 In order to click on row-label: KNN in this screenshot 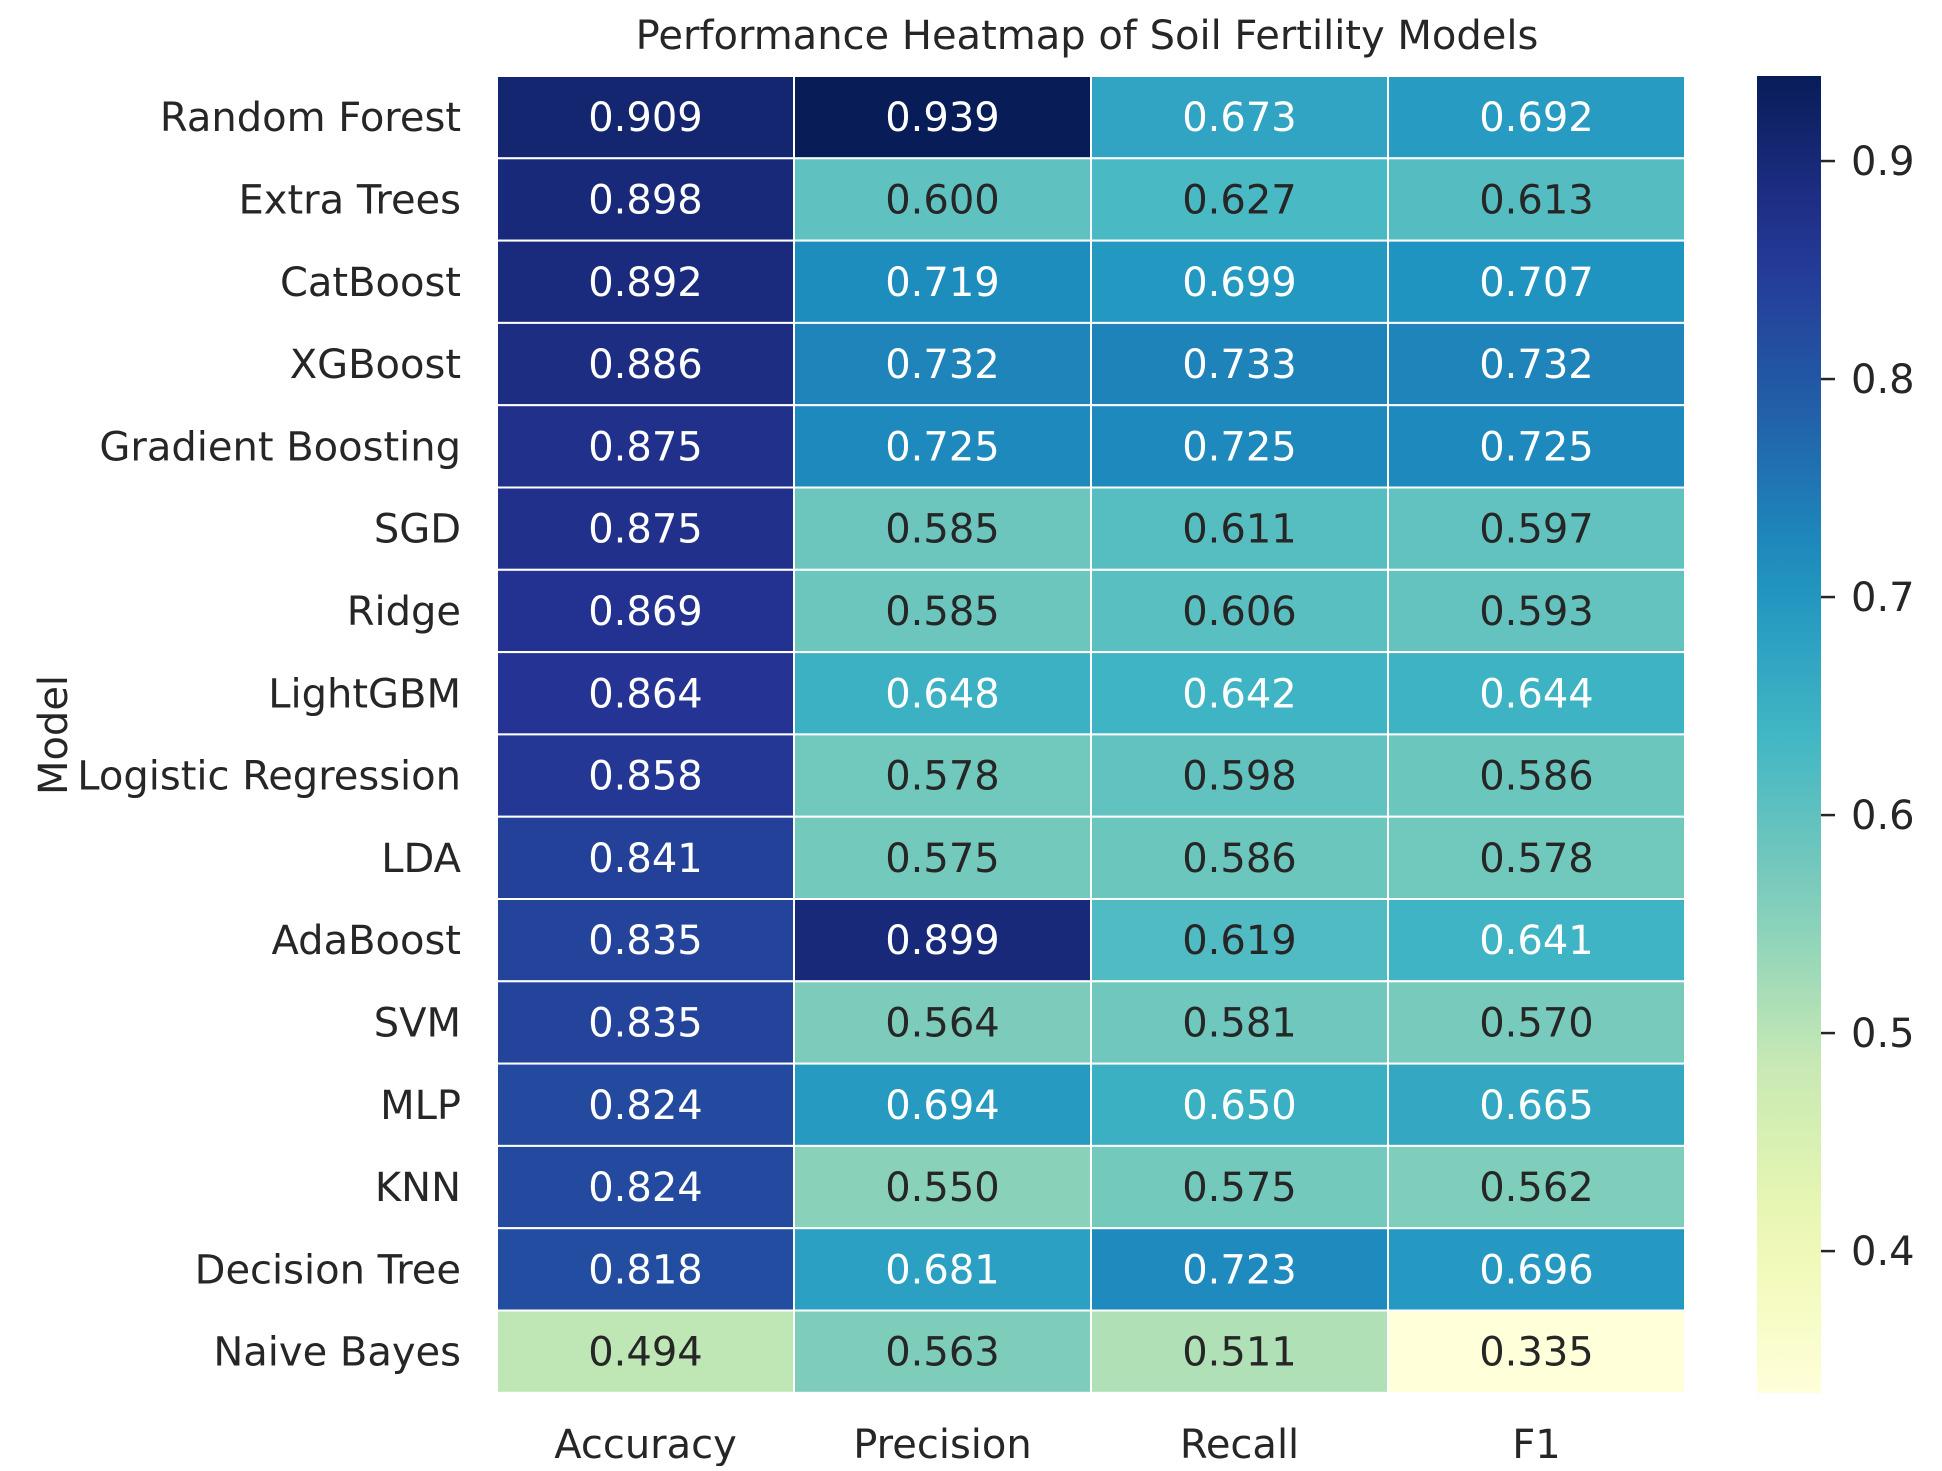, I will do `click(418, 1188)`.